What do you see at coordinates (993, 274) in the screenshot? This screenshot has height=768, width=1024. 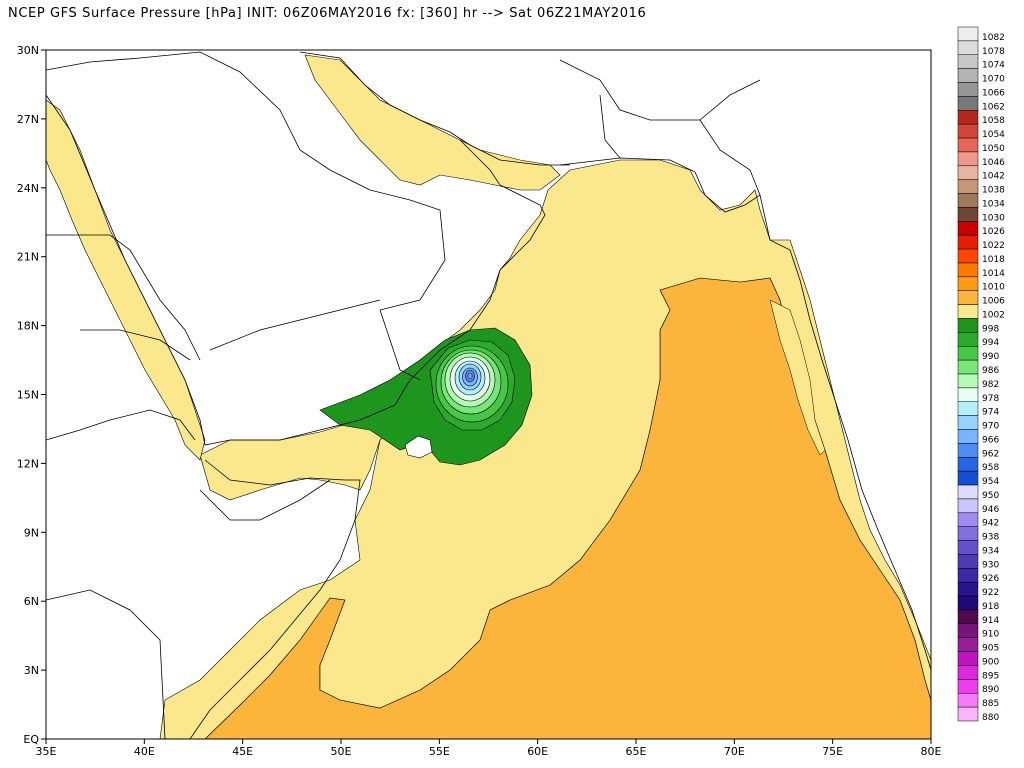 I see `colorbar-label: 1014` at bounding box center [993, 274].